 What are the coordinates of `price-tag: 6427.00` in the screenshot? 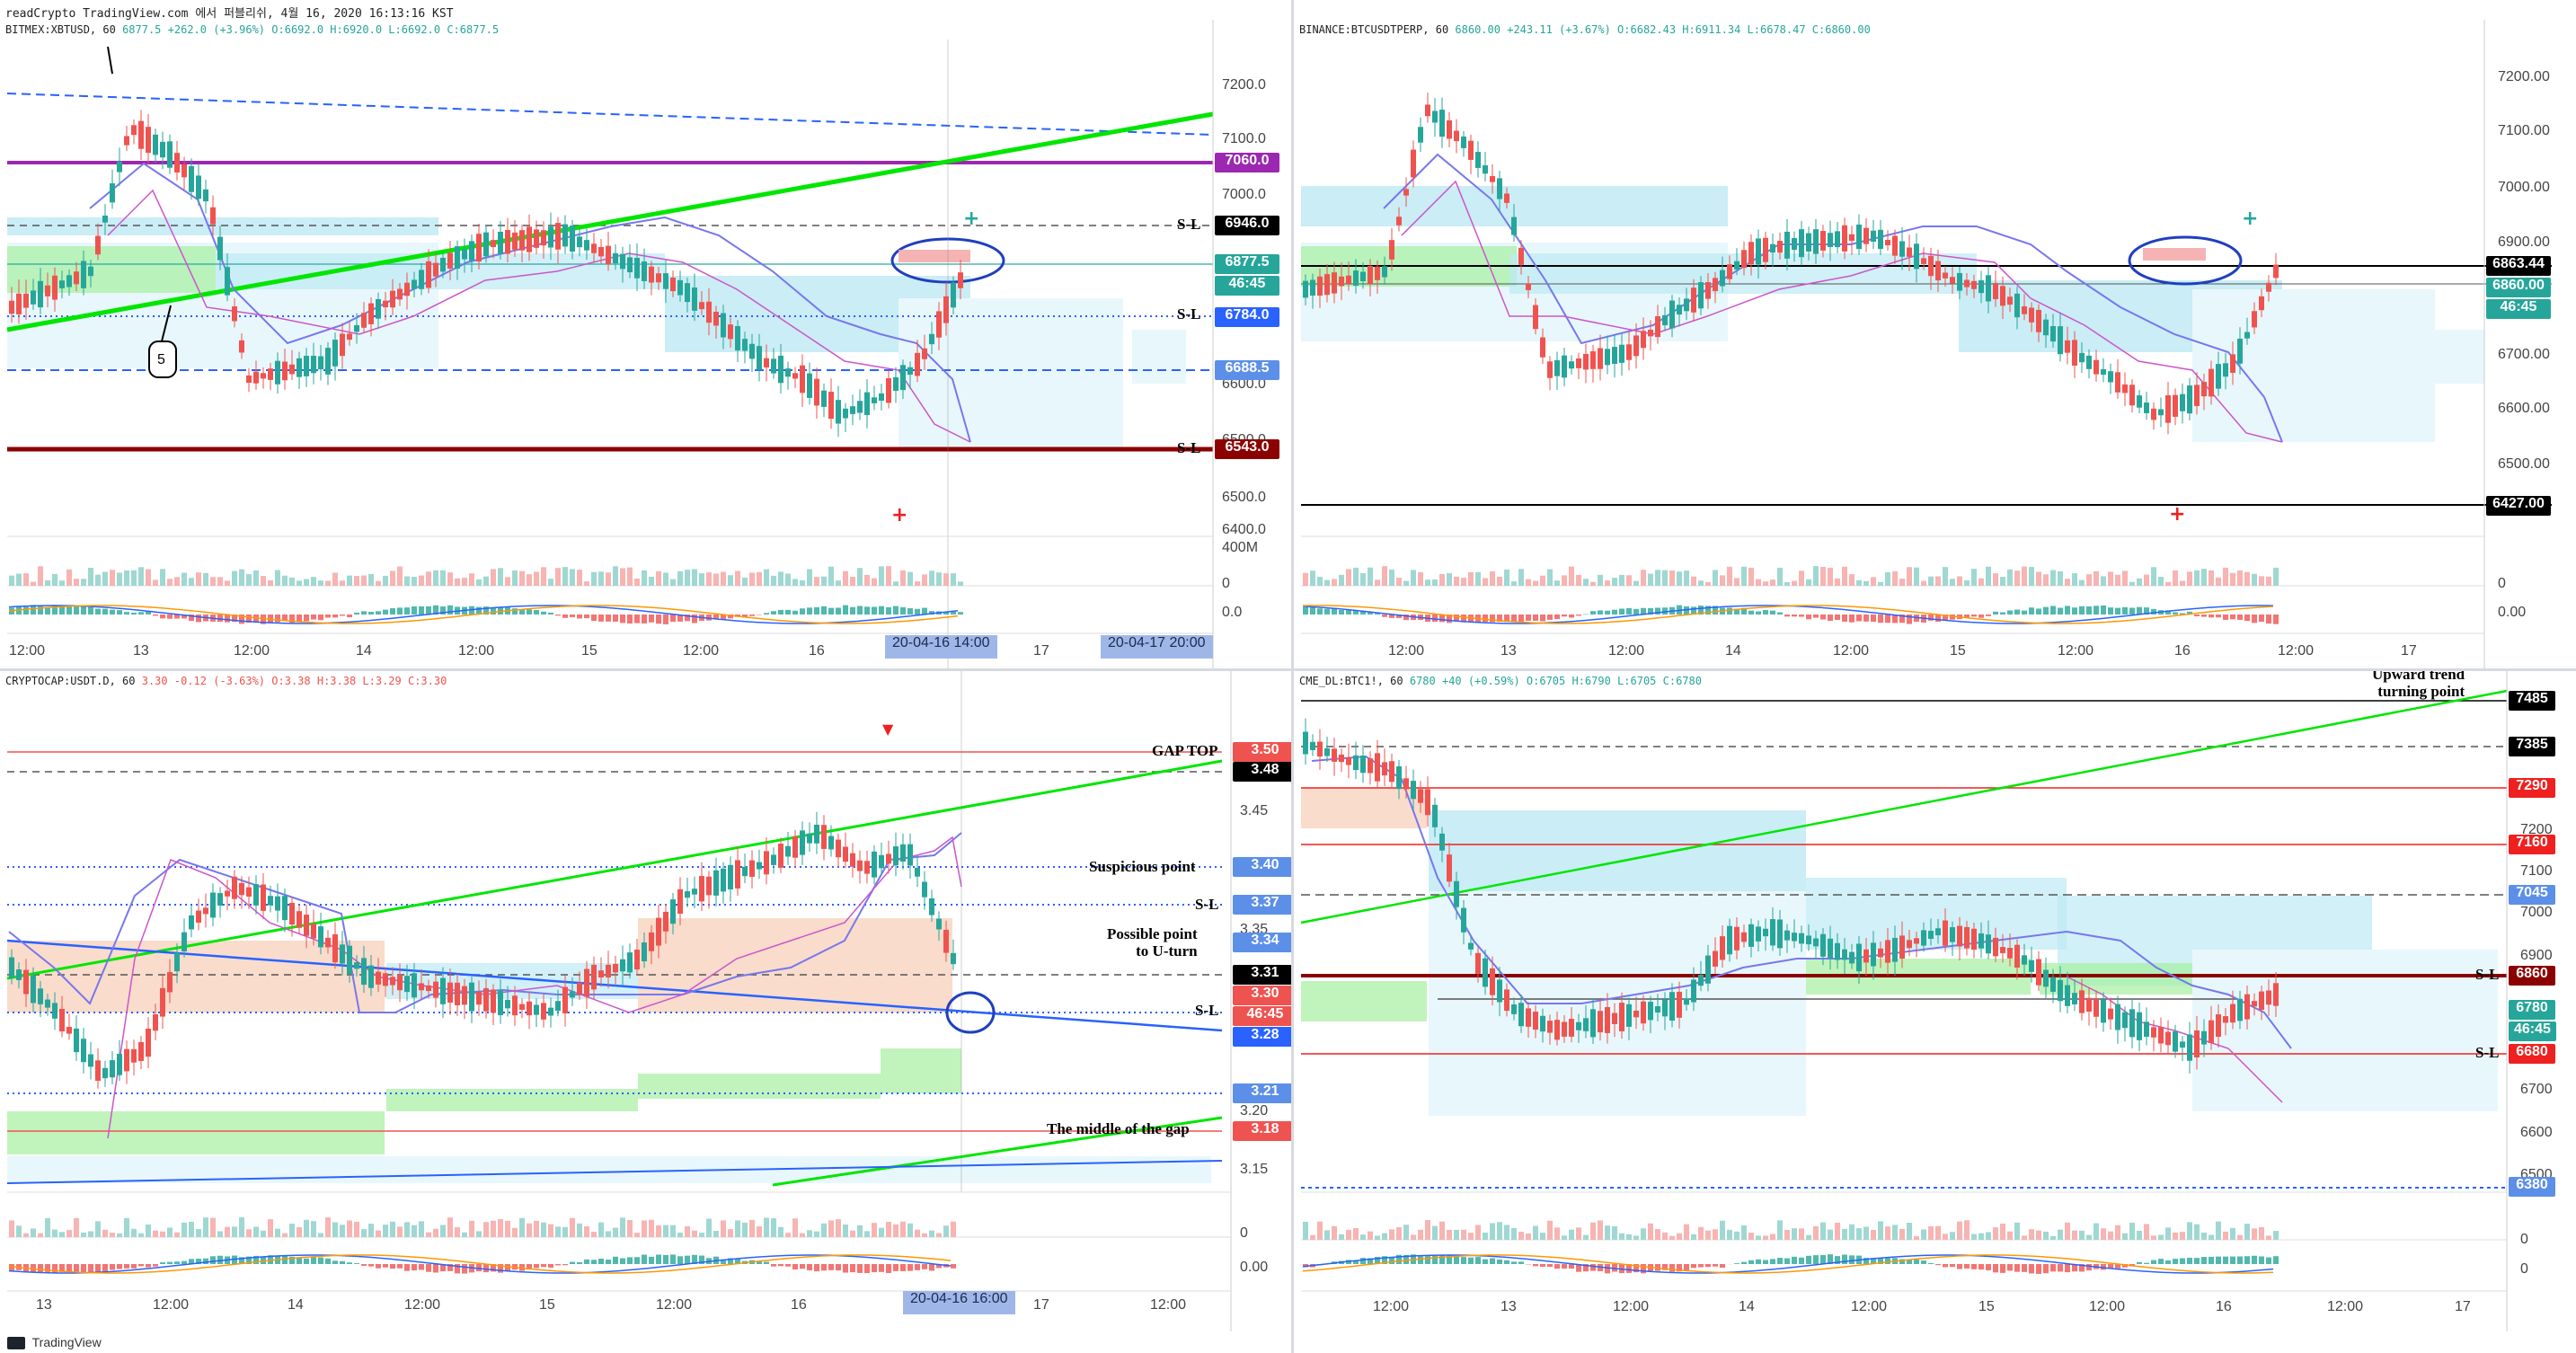 It's located at (2519, 506).